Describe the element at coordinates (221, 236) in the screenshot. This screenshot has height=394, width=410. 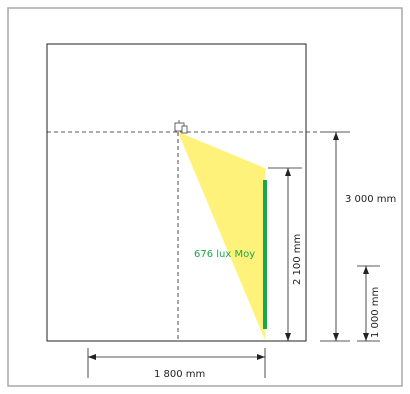
I see `light-beam` at that location.